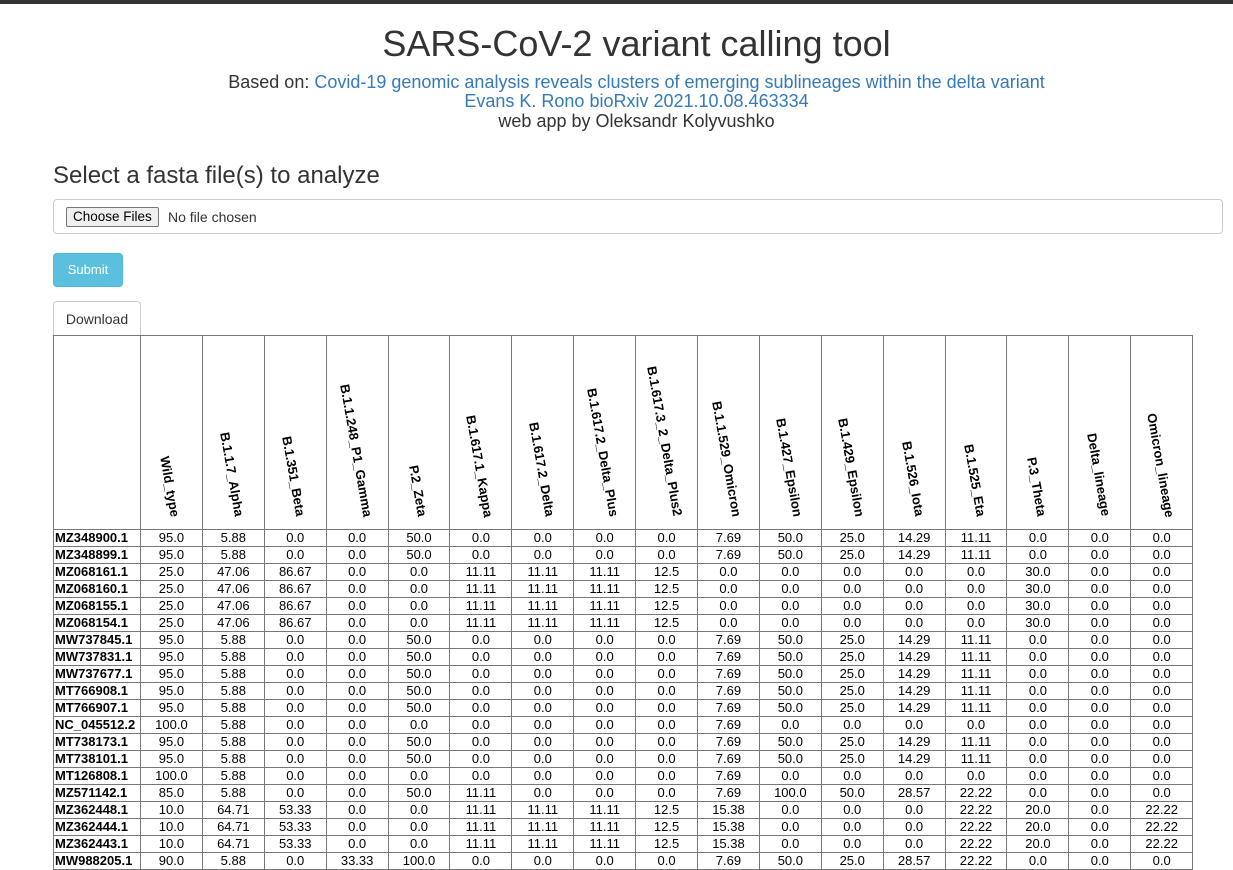 This screenshot has width=1233, height=870. I want to click on file-input: Choose Files No file chosen, so click(638, 216).